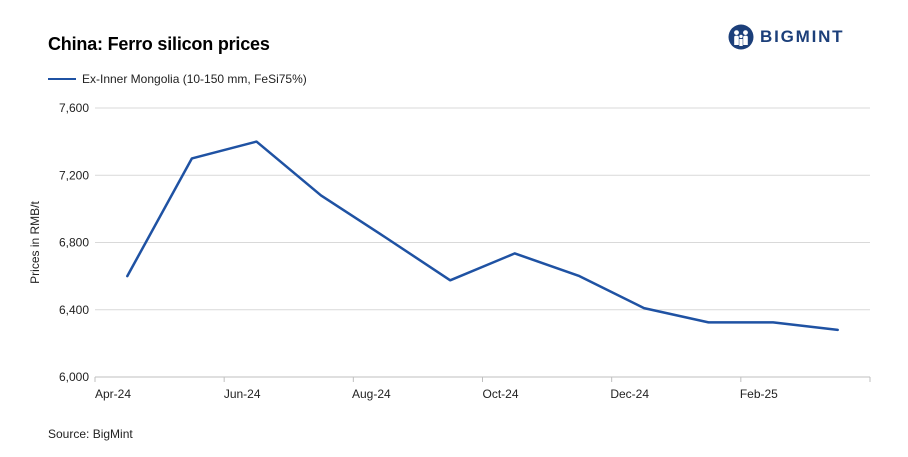 This screenshot has height=457, width=908. Describe the element at coordinates (159, 44) in the screenshot. I see `chart-title: China: Ferro silicon prices` at that location.